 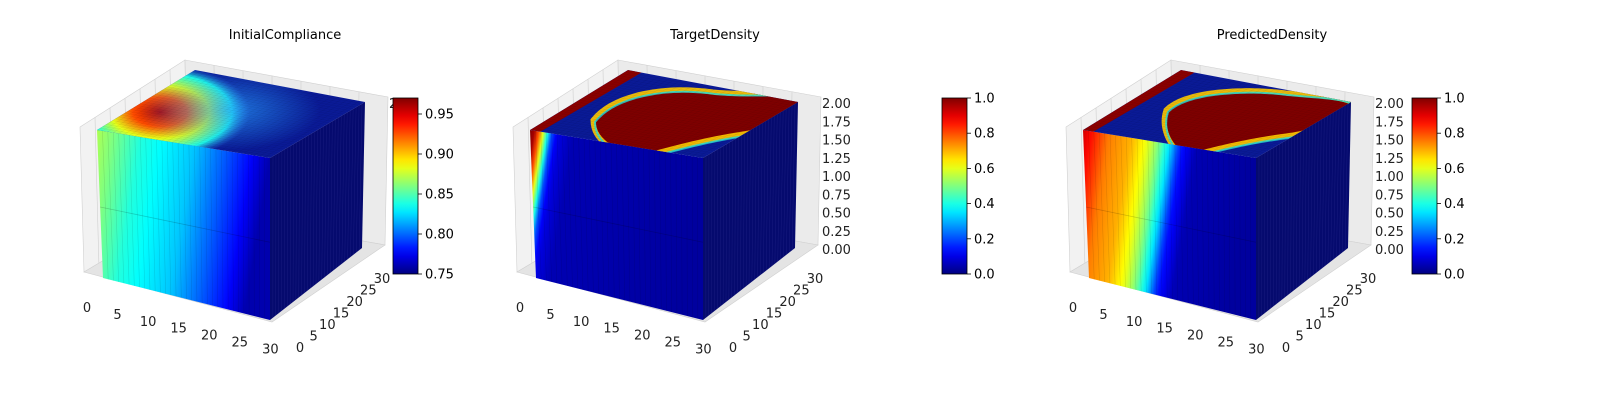 I want to click on x-tick-label: 5, so click(x=117, y=315).